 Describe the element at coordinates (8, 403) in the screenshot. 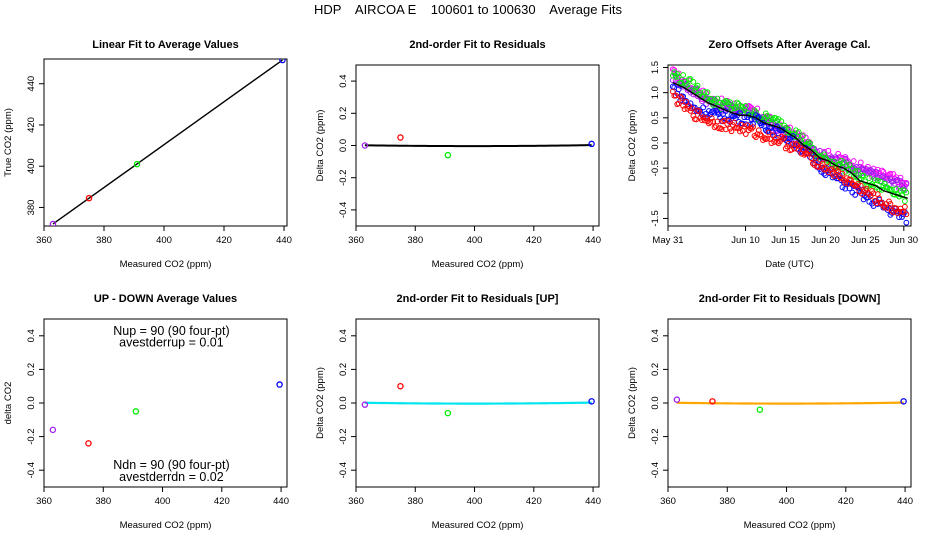

I see `y-axis-label: delta CO2` at that location.